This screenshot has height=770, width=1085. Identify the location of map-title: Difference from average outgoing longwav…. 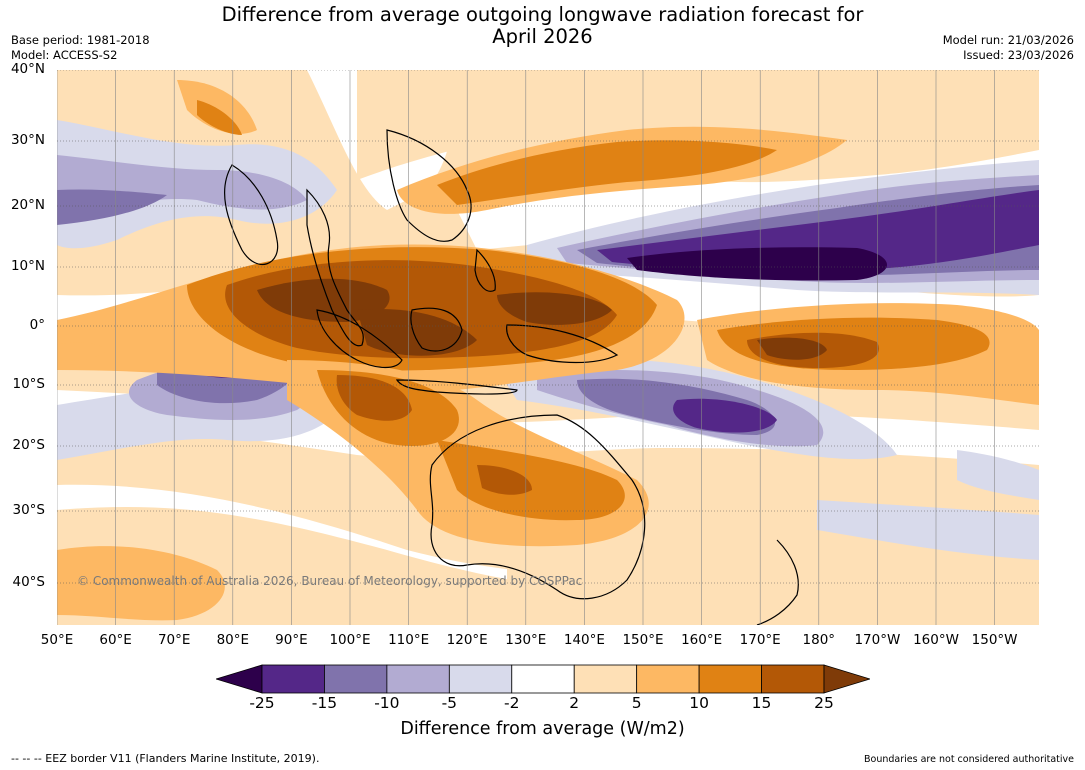
(542, 26).